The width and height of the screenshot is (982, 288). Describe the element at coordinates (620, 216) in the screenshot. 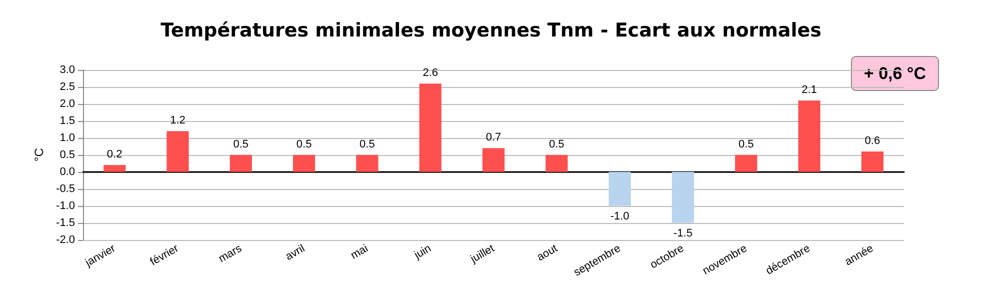

I see `data-label: -1.0` at that location.